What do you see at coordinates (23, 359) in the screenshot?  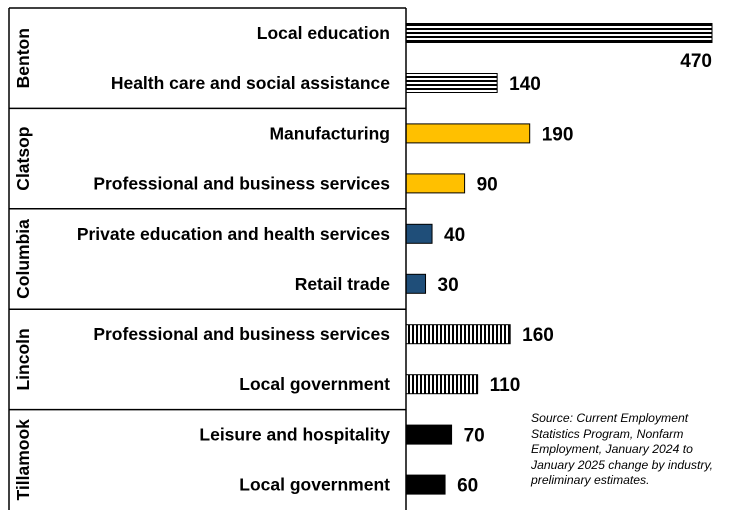 I see `county-label: Lincoln` at bounding box center [23, 359].